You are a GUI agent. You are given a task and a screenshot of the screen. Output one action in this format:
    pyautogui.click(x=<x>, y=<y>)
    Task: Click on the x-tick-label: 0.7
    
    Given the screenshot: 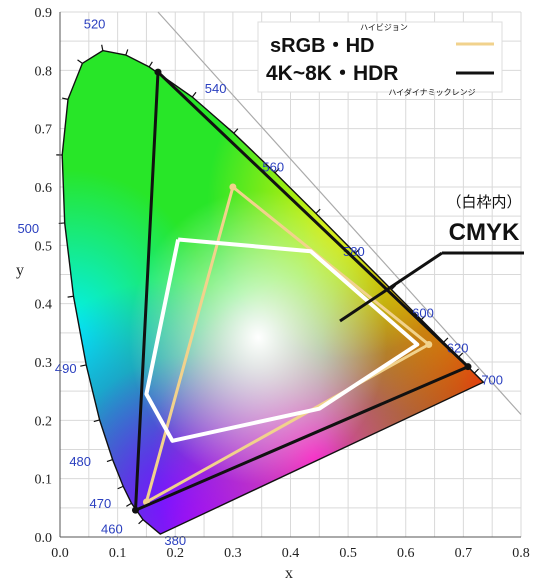 What is the action you would take?
    pyautogui.click(x=464, y=553)
    